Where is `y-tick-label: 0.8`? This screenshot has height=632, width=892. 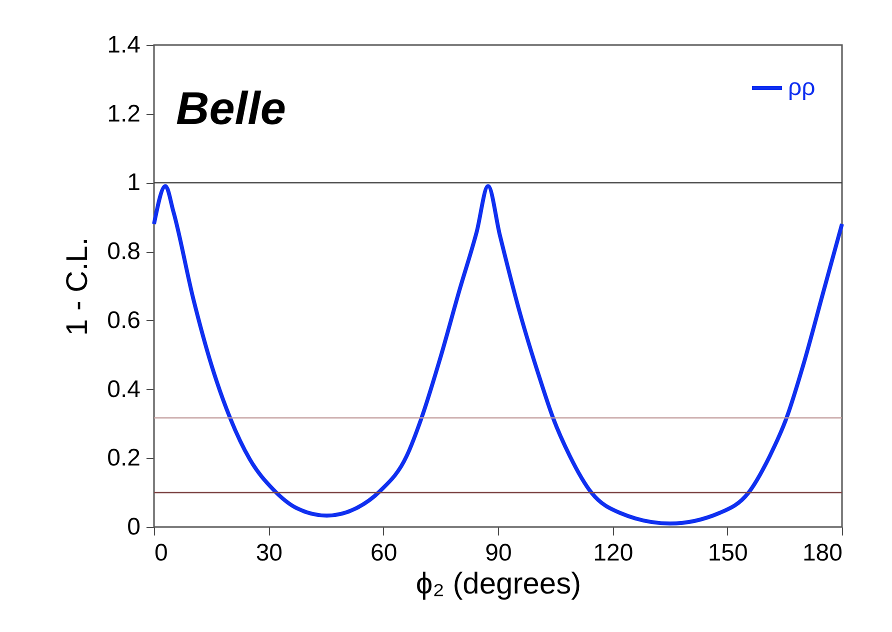 y-tick-label: 0.8 is located at coordinates (123, 252).